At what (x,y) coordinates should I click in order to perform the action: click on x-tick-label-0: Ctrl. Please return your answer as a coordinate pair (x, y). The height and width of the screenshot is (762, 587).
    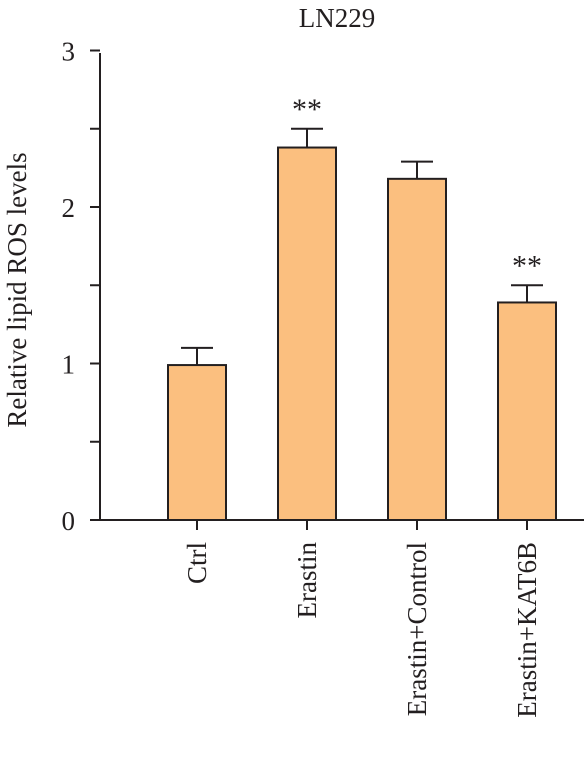
    Looking at the image, I should click on (197, 563).